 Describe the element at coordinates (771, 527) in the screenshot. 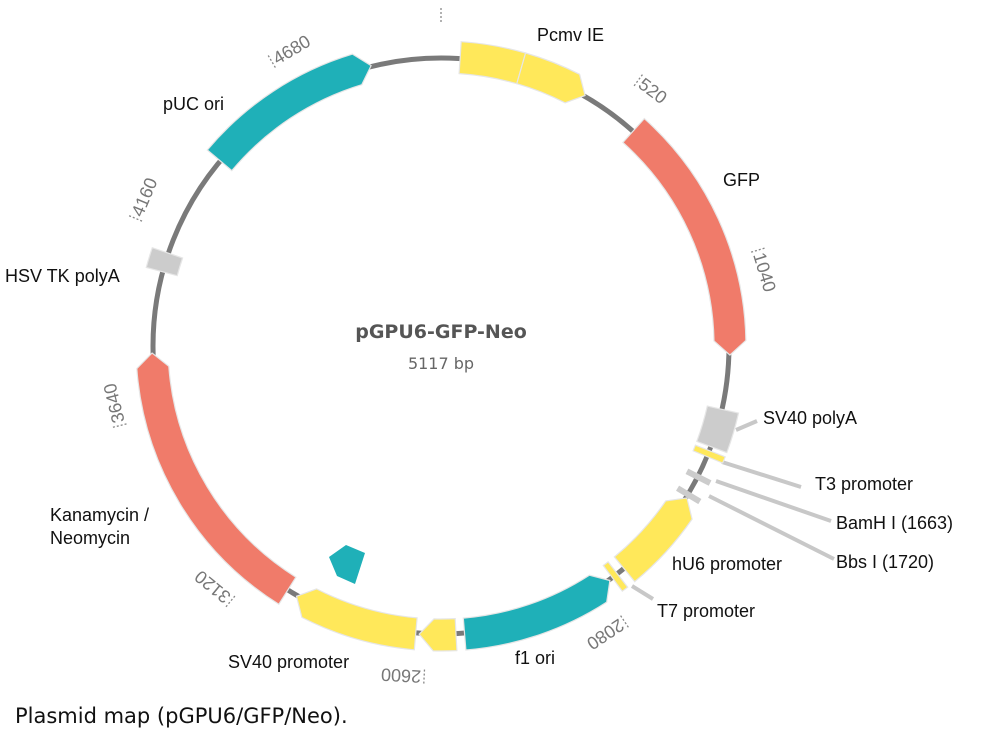

I see `leader-bbsi` at that location.